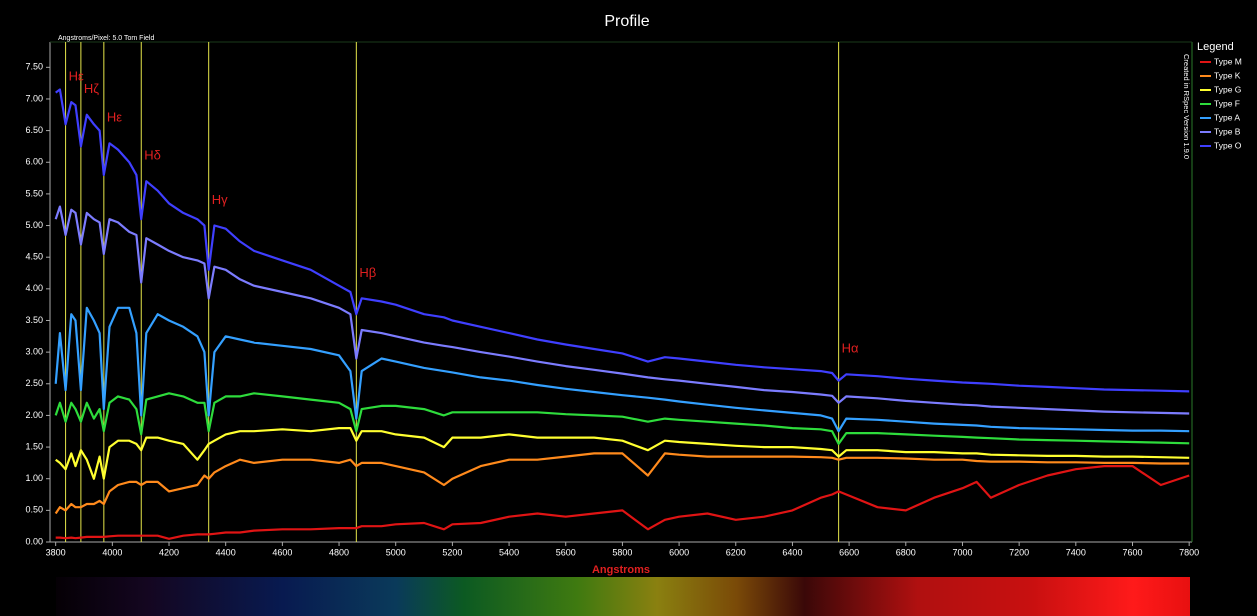  Describe the element at coordinates (623, 596) in the screenshot. I see `spectrum-strip` at that location.